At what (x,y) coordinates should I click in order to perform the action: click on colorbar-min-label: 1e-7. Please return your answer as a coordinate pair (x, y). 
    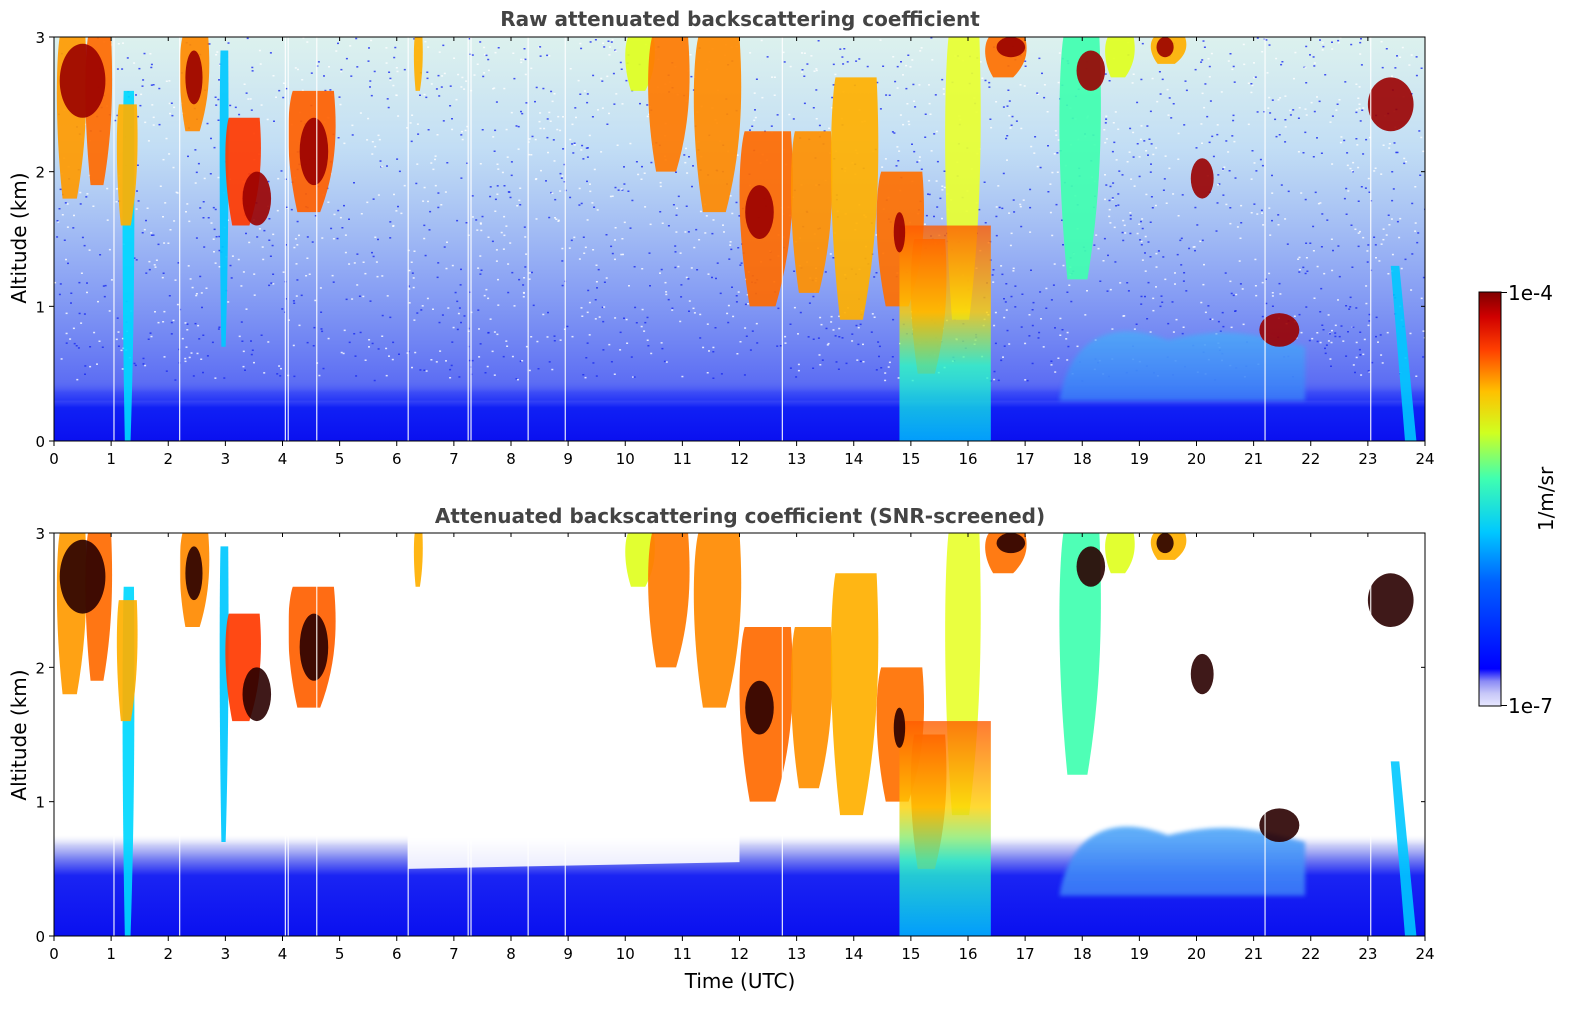
    Looking at the image, I should click on (1530, 706).